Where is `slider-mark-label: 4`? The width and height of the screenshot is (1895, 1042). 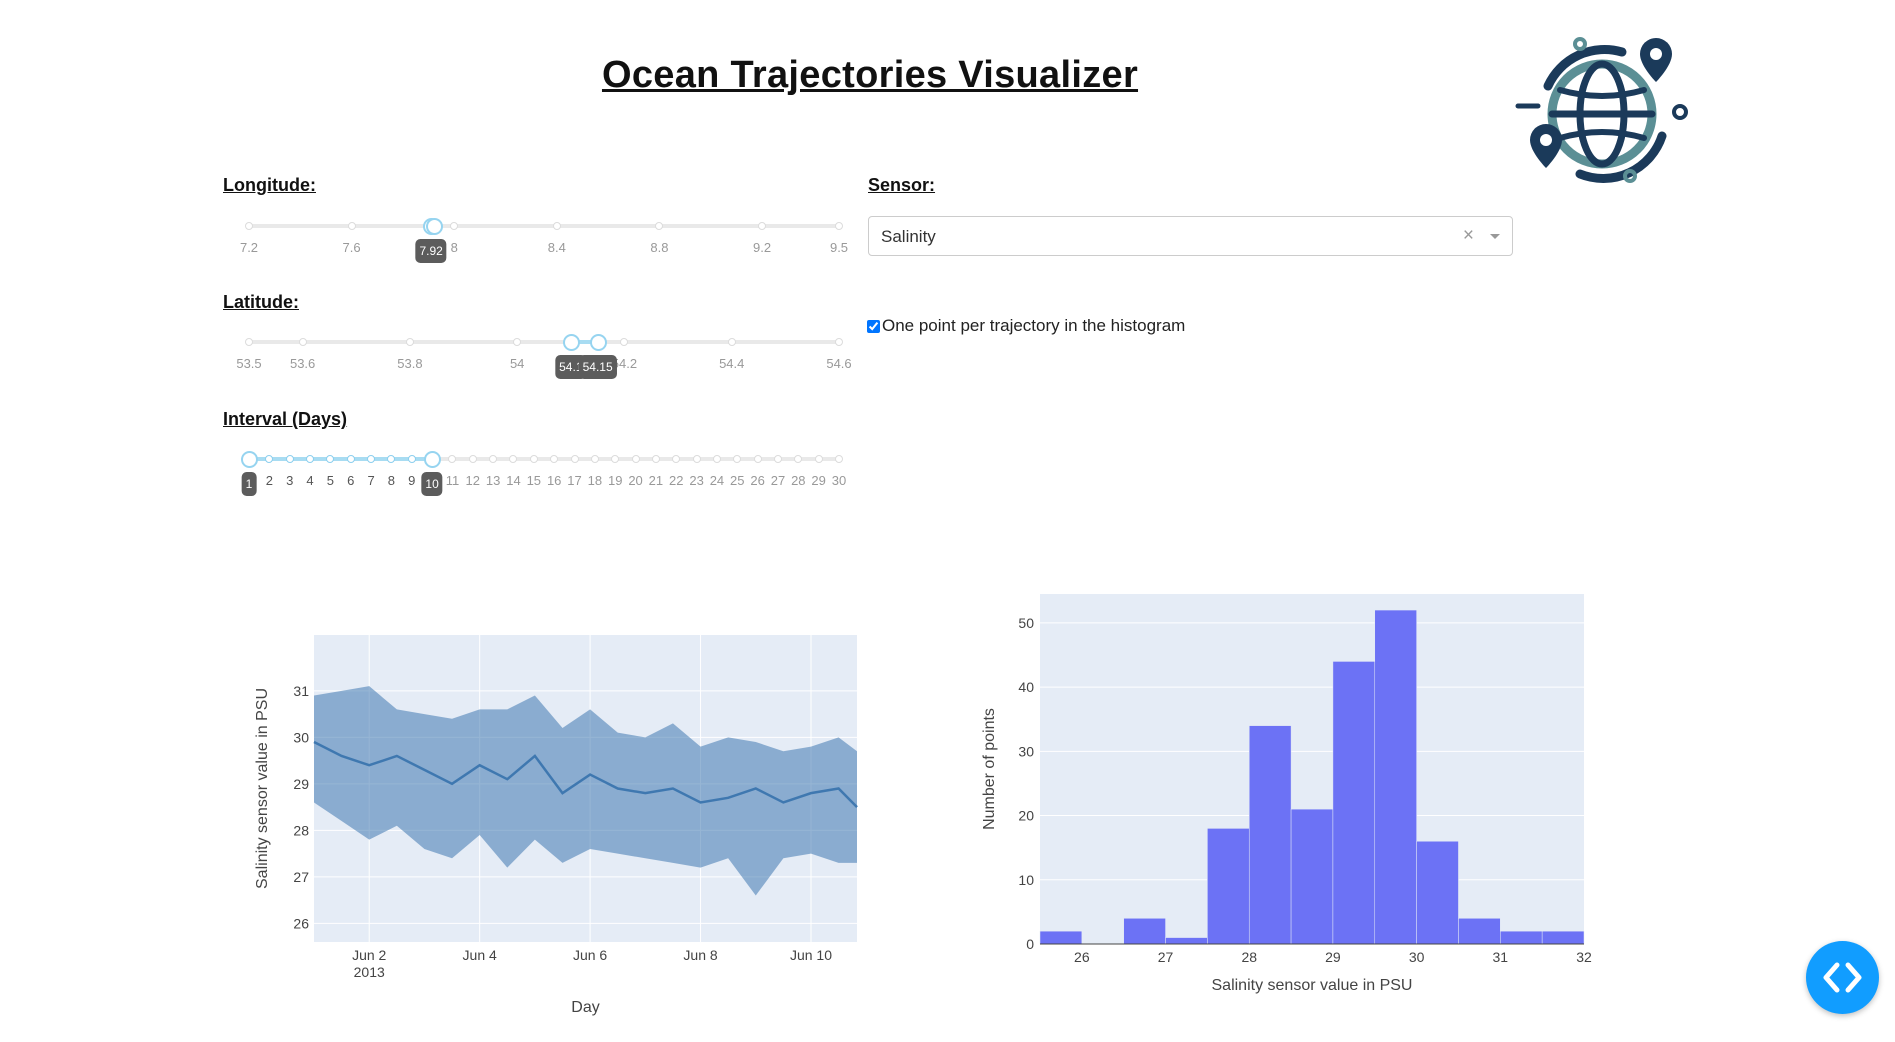 slider-mark-label: 4 is located at coordinates (310, 480).